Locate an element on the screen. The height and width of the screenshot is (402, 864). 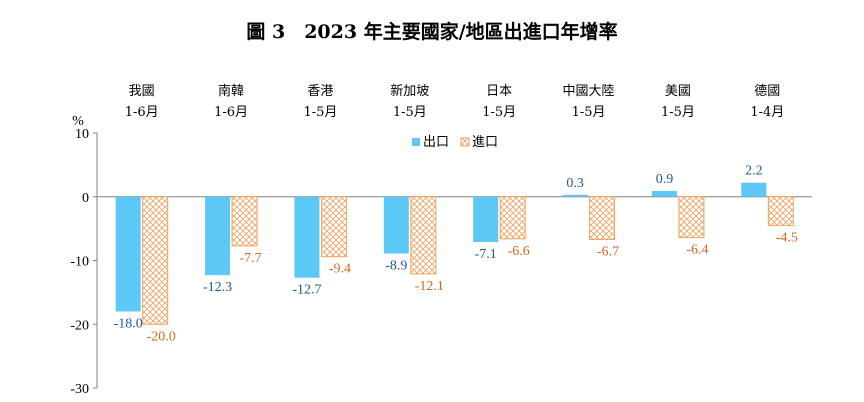
data-label-import: -9.4 is located at coordinates (340, 269).